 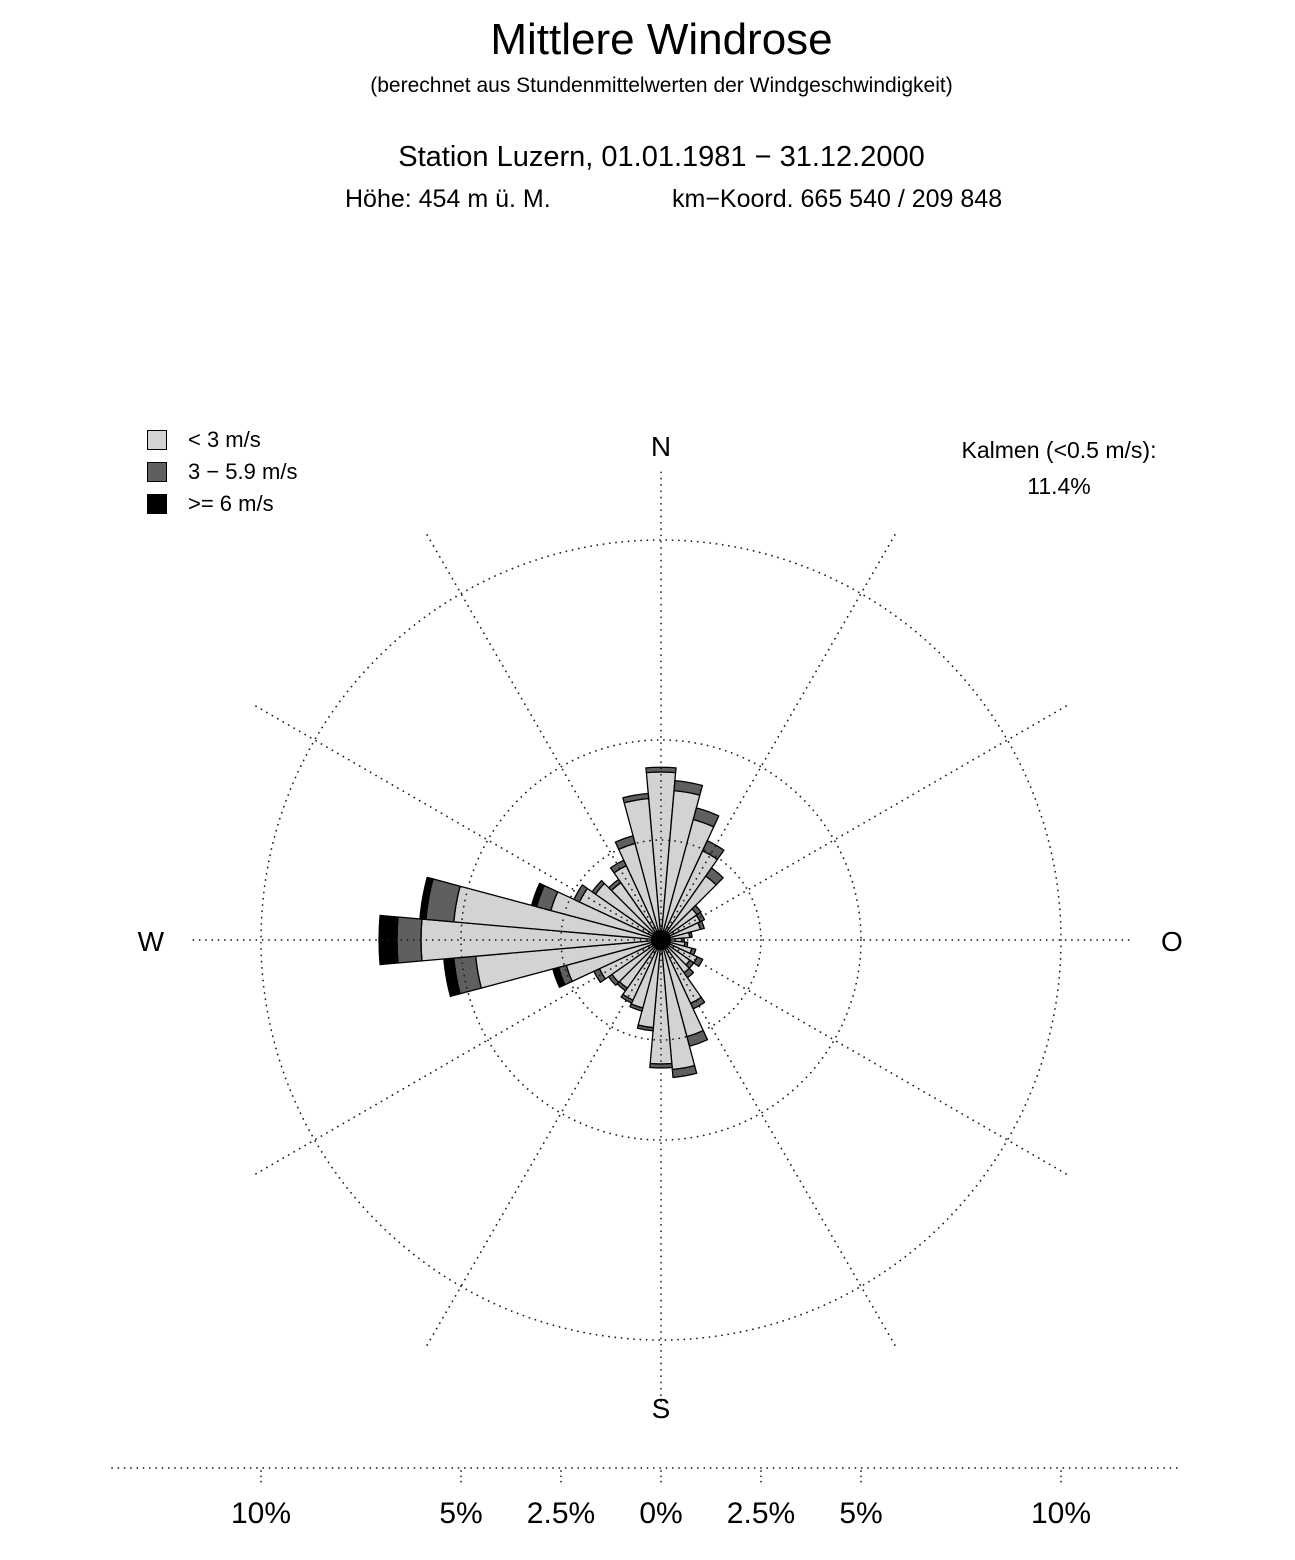 I want to click on legend-row: 3 − 5.9 m/s, so click(x=222, y=471).